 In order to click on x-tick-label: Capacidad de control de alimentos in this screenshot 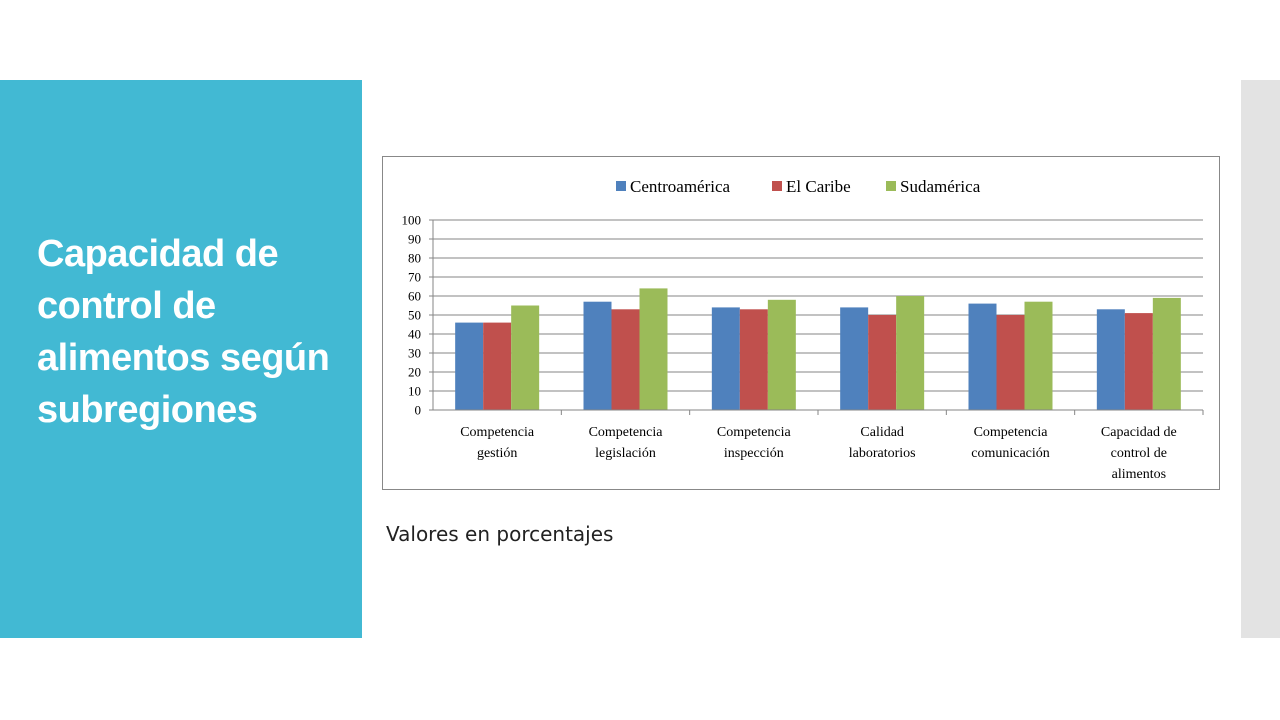, I will do `click(1139, 453)`.